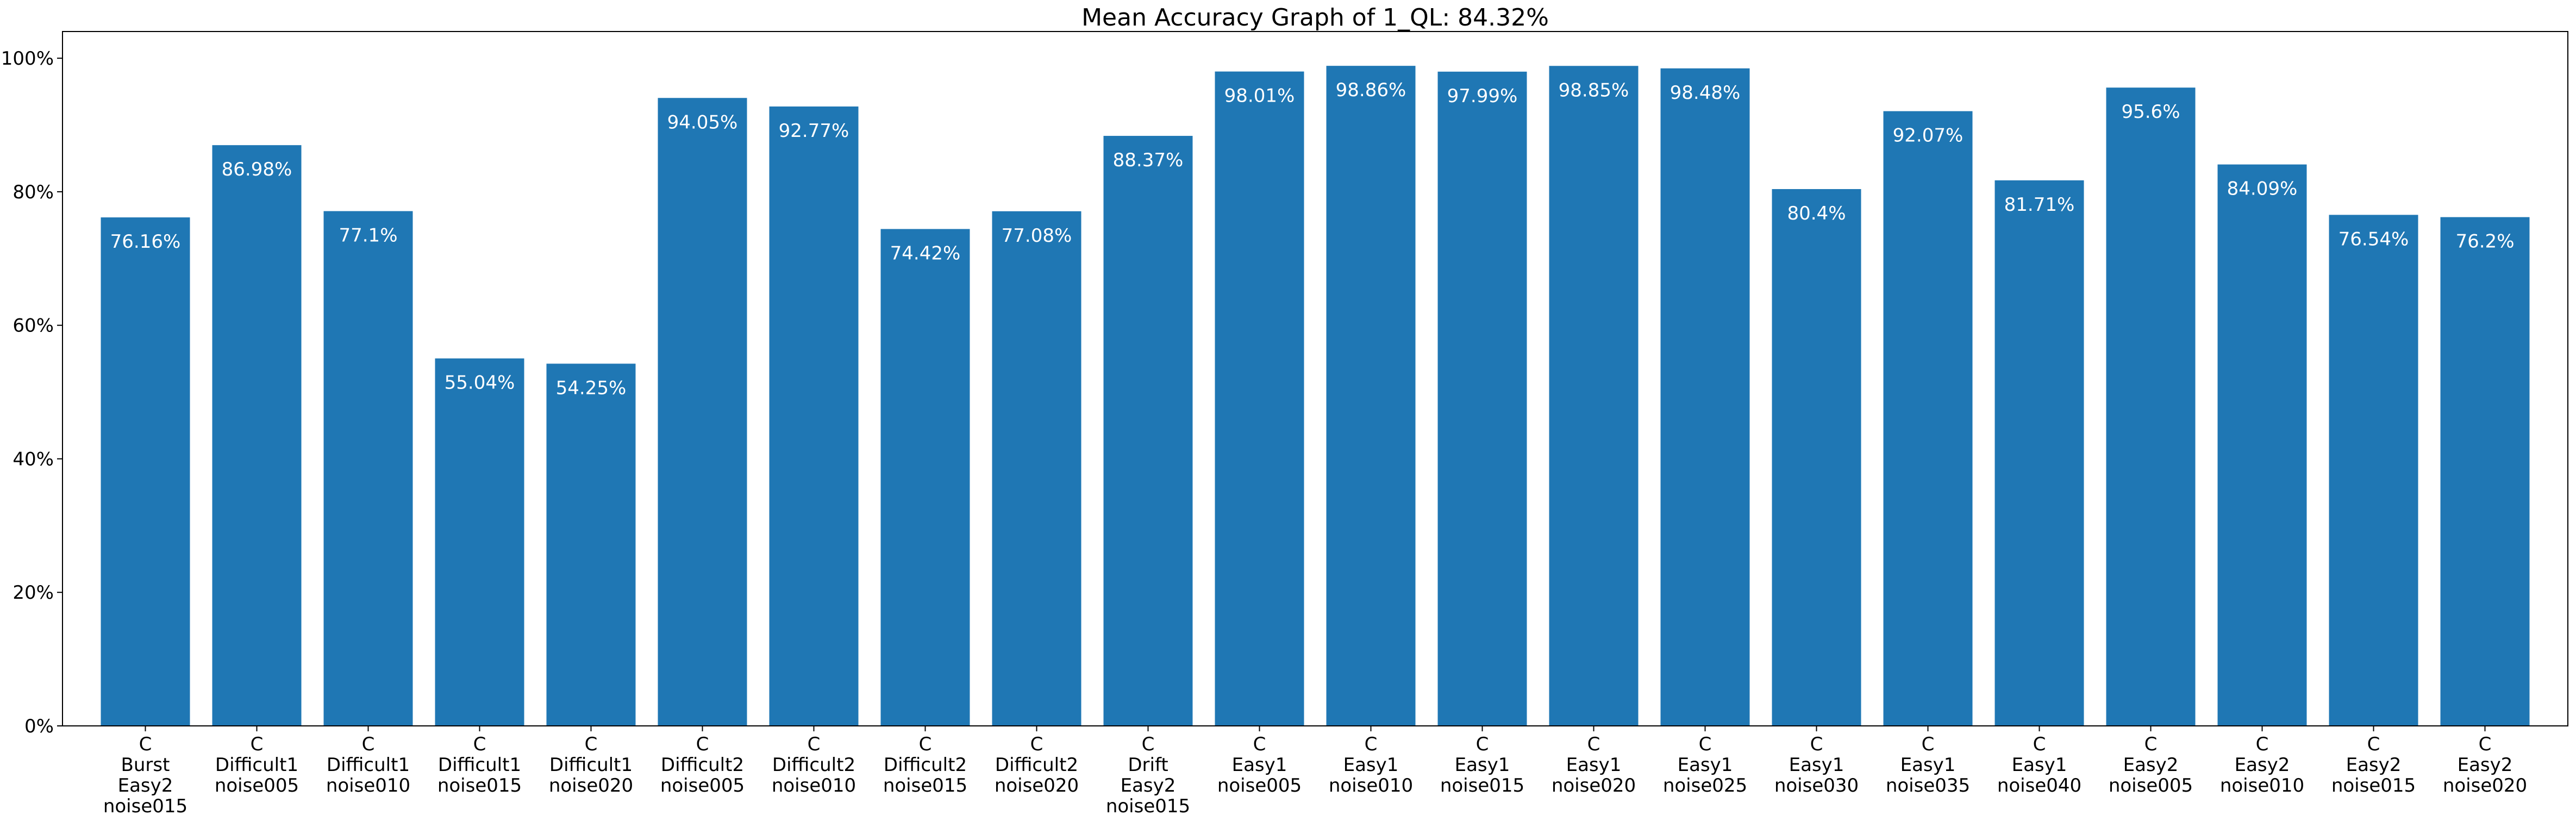  I want to click on y-tick-label: 0%, so click(39, 726).